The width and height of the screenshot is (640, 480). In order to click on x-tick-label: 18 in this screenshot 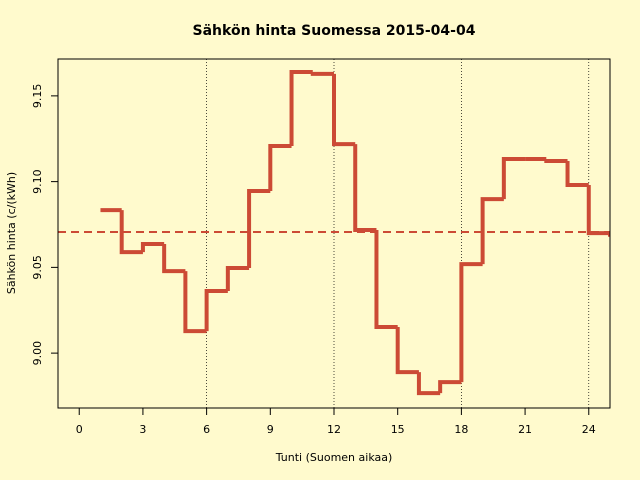, I will do `click(461, 429)`.